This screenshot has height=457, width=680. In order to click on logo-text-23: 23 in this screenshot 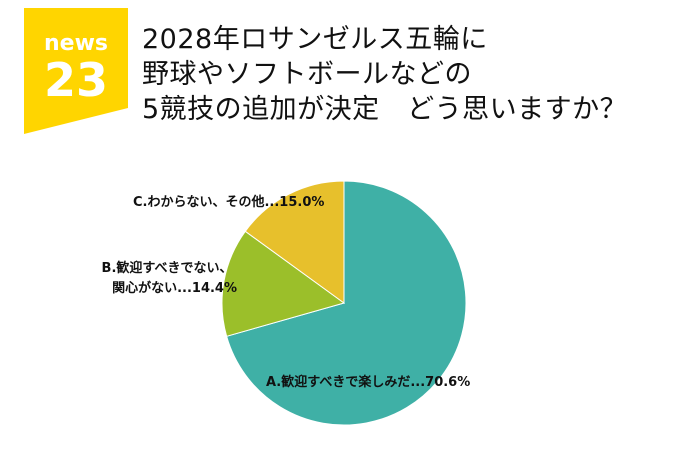, I will do `click(76, 80)`.